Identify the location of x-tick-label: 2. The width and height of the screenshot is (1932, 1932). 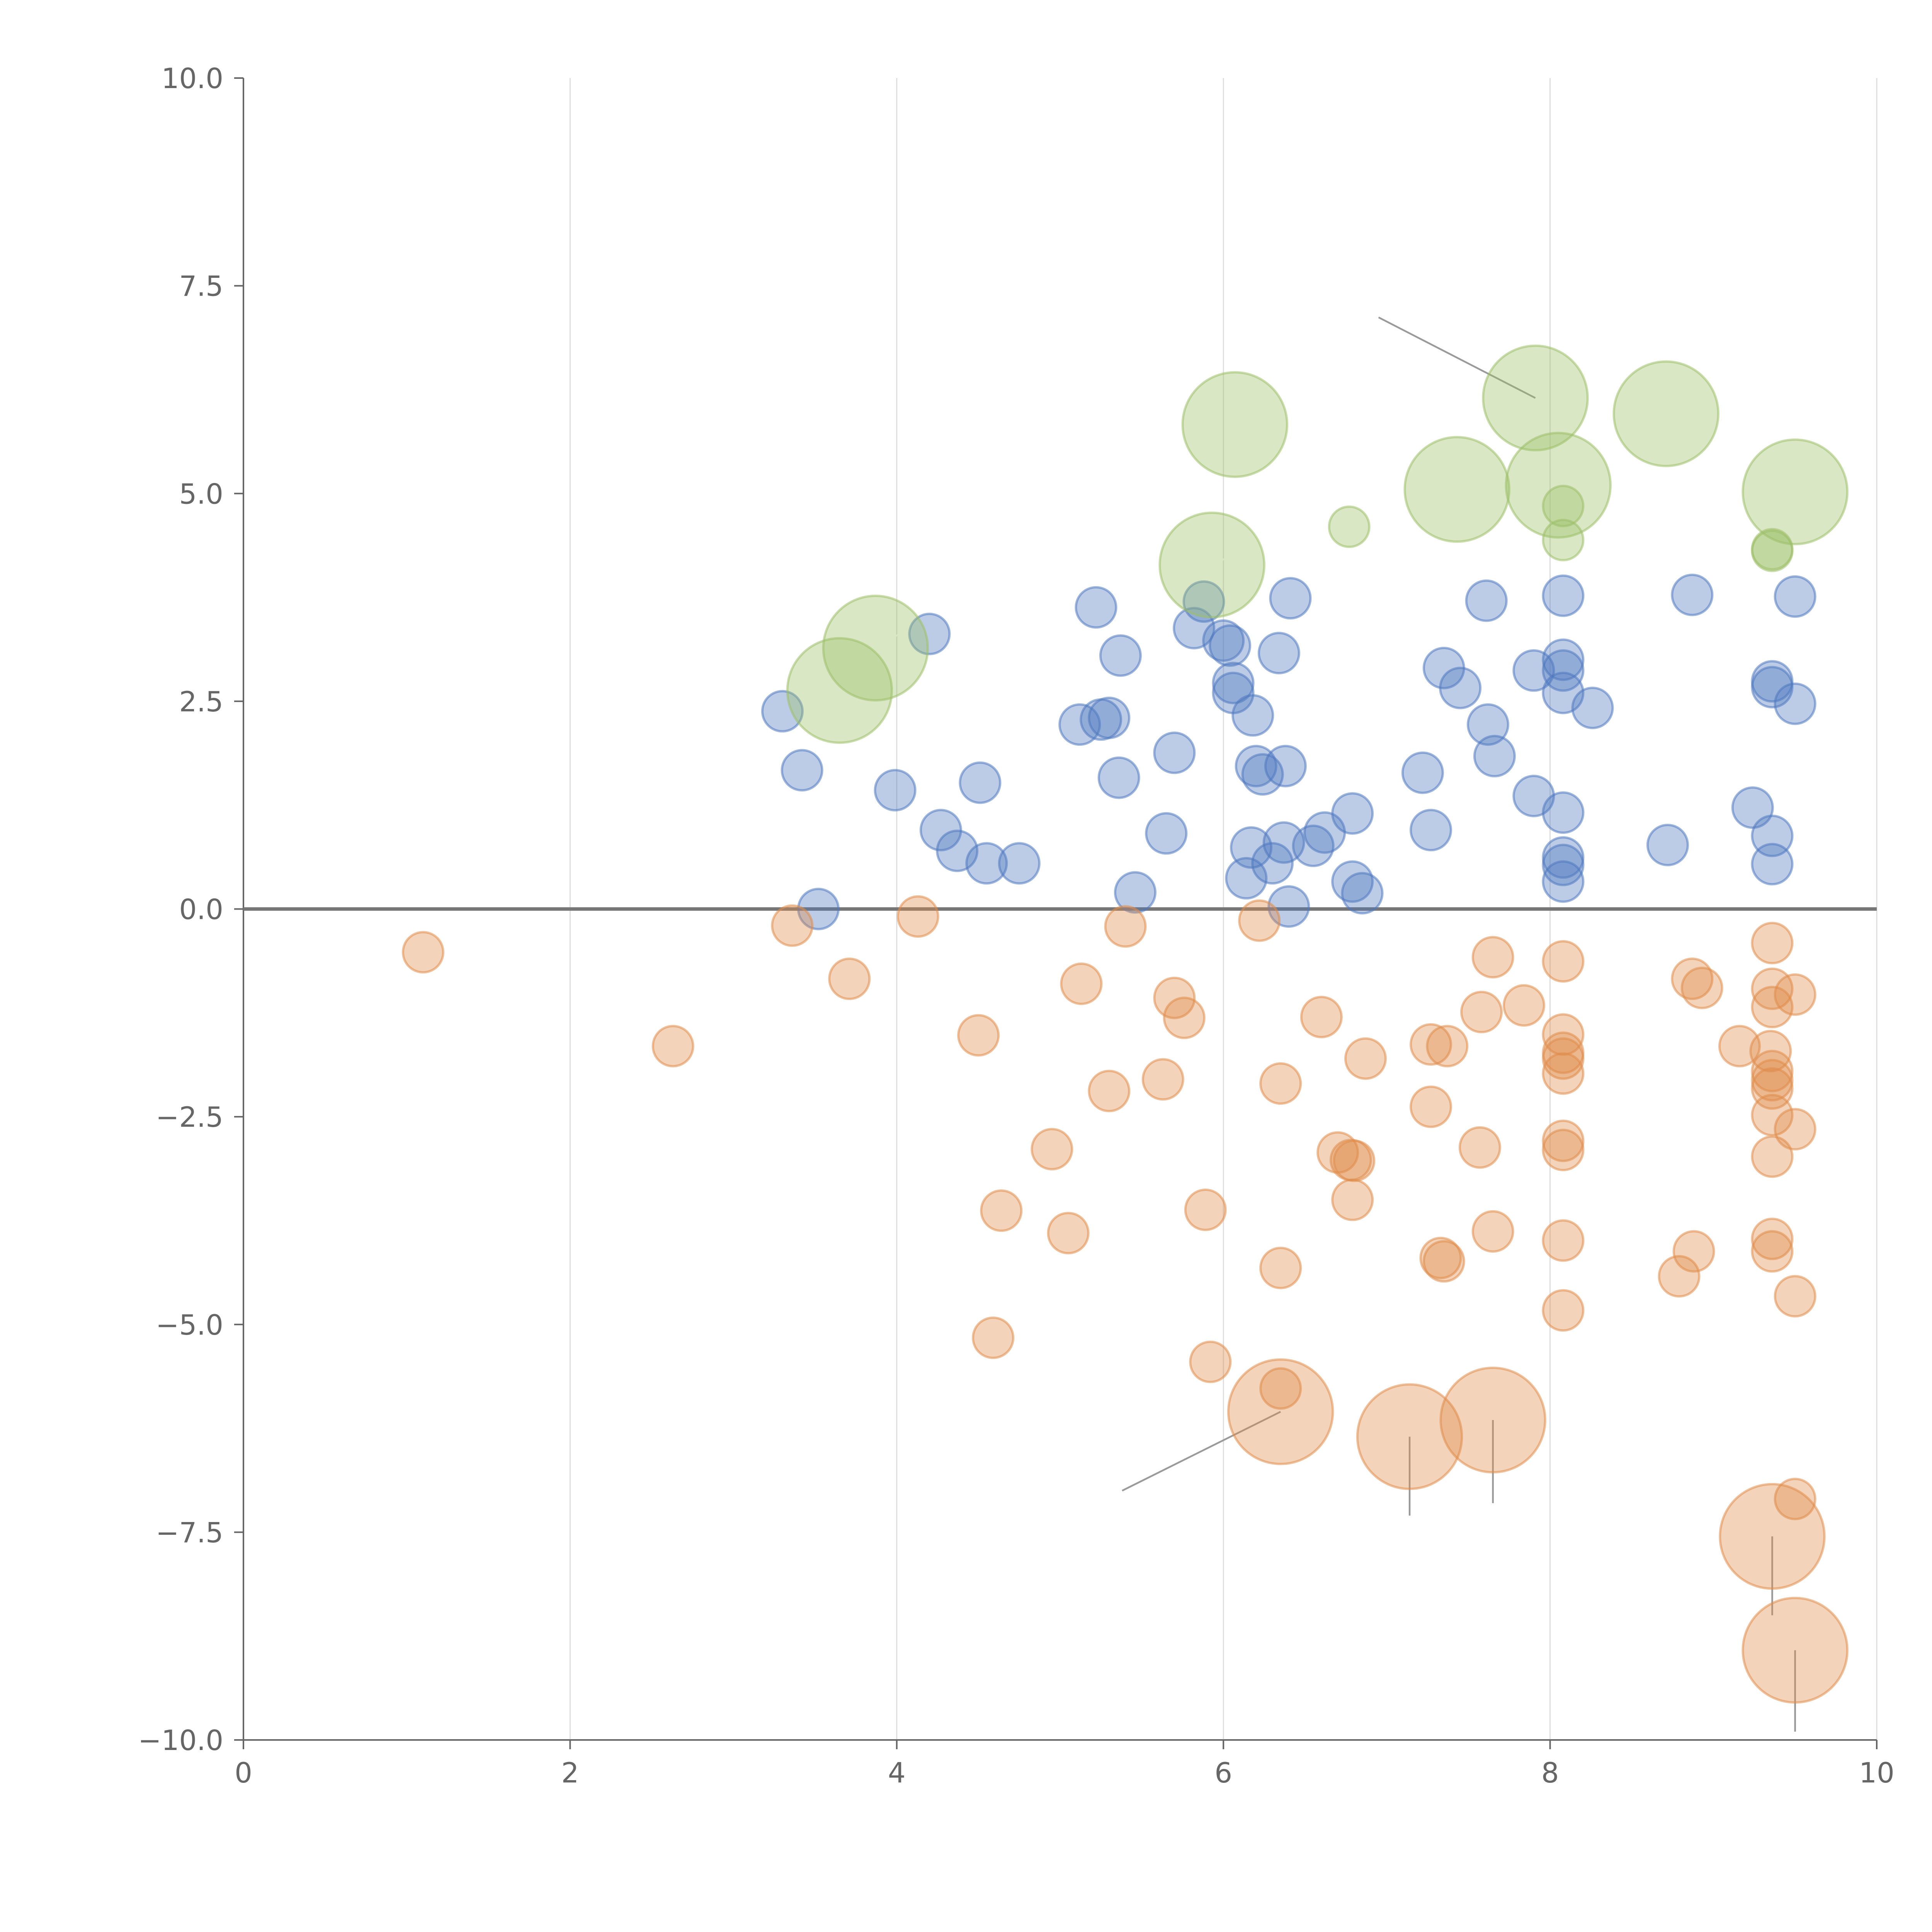
(570, 1773).